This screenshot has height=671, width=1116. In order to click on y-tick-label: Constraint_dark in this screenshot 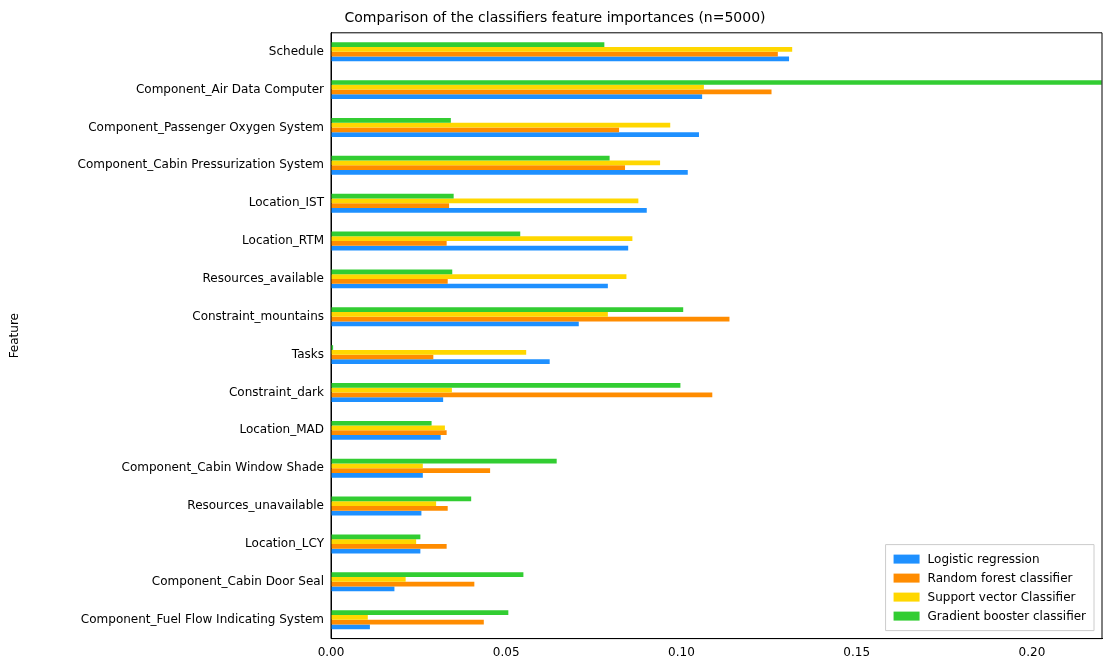, I will do `click(276, 391)`.